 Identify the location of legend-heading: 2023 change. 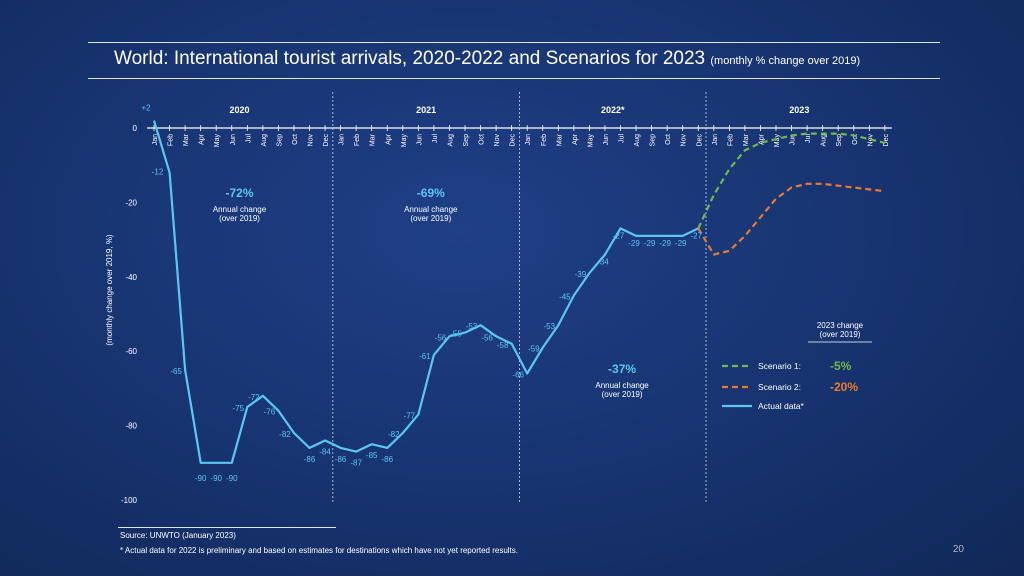
(840, 325).